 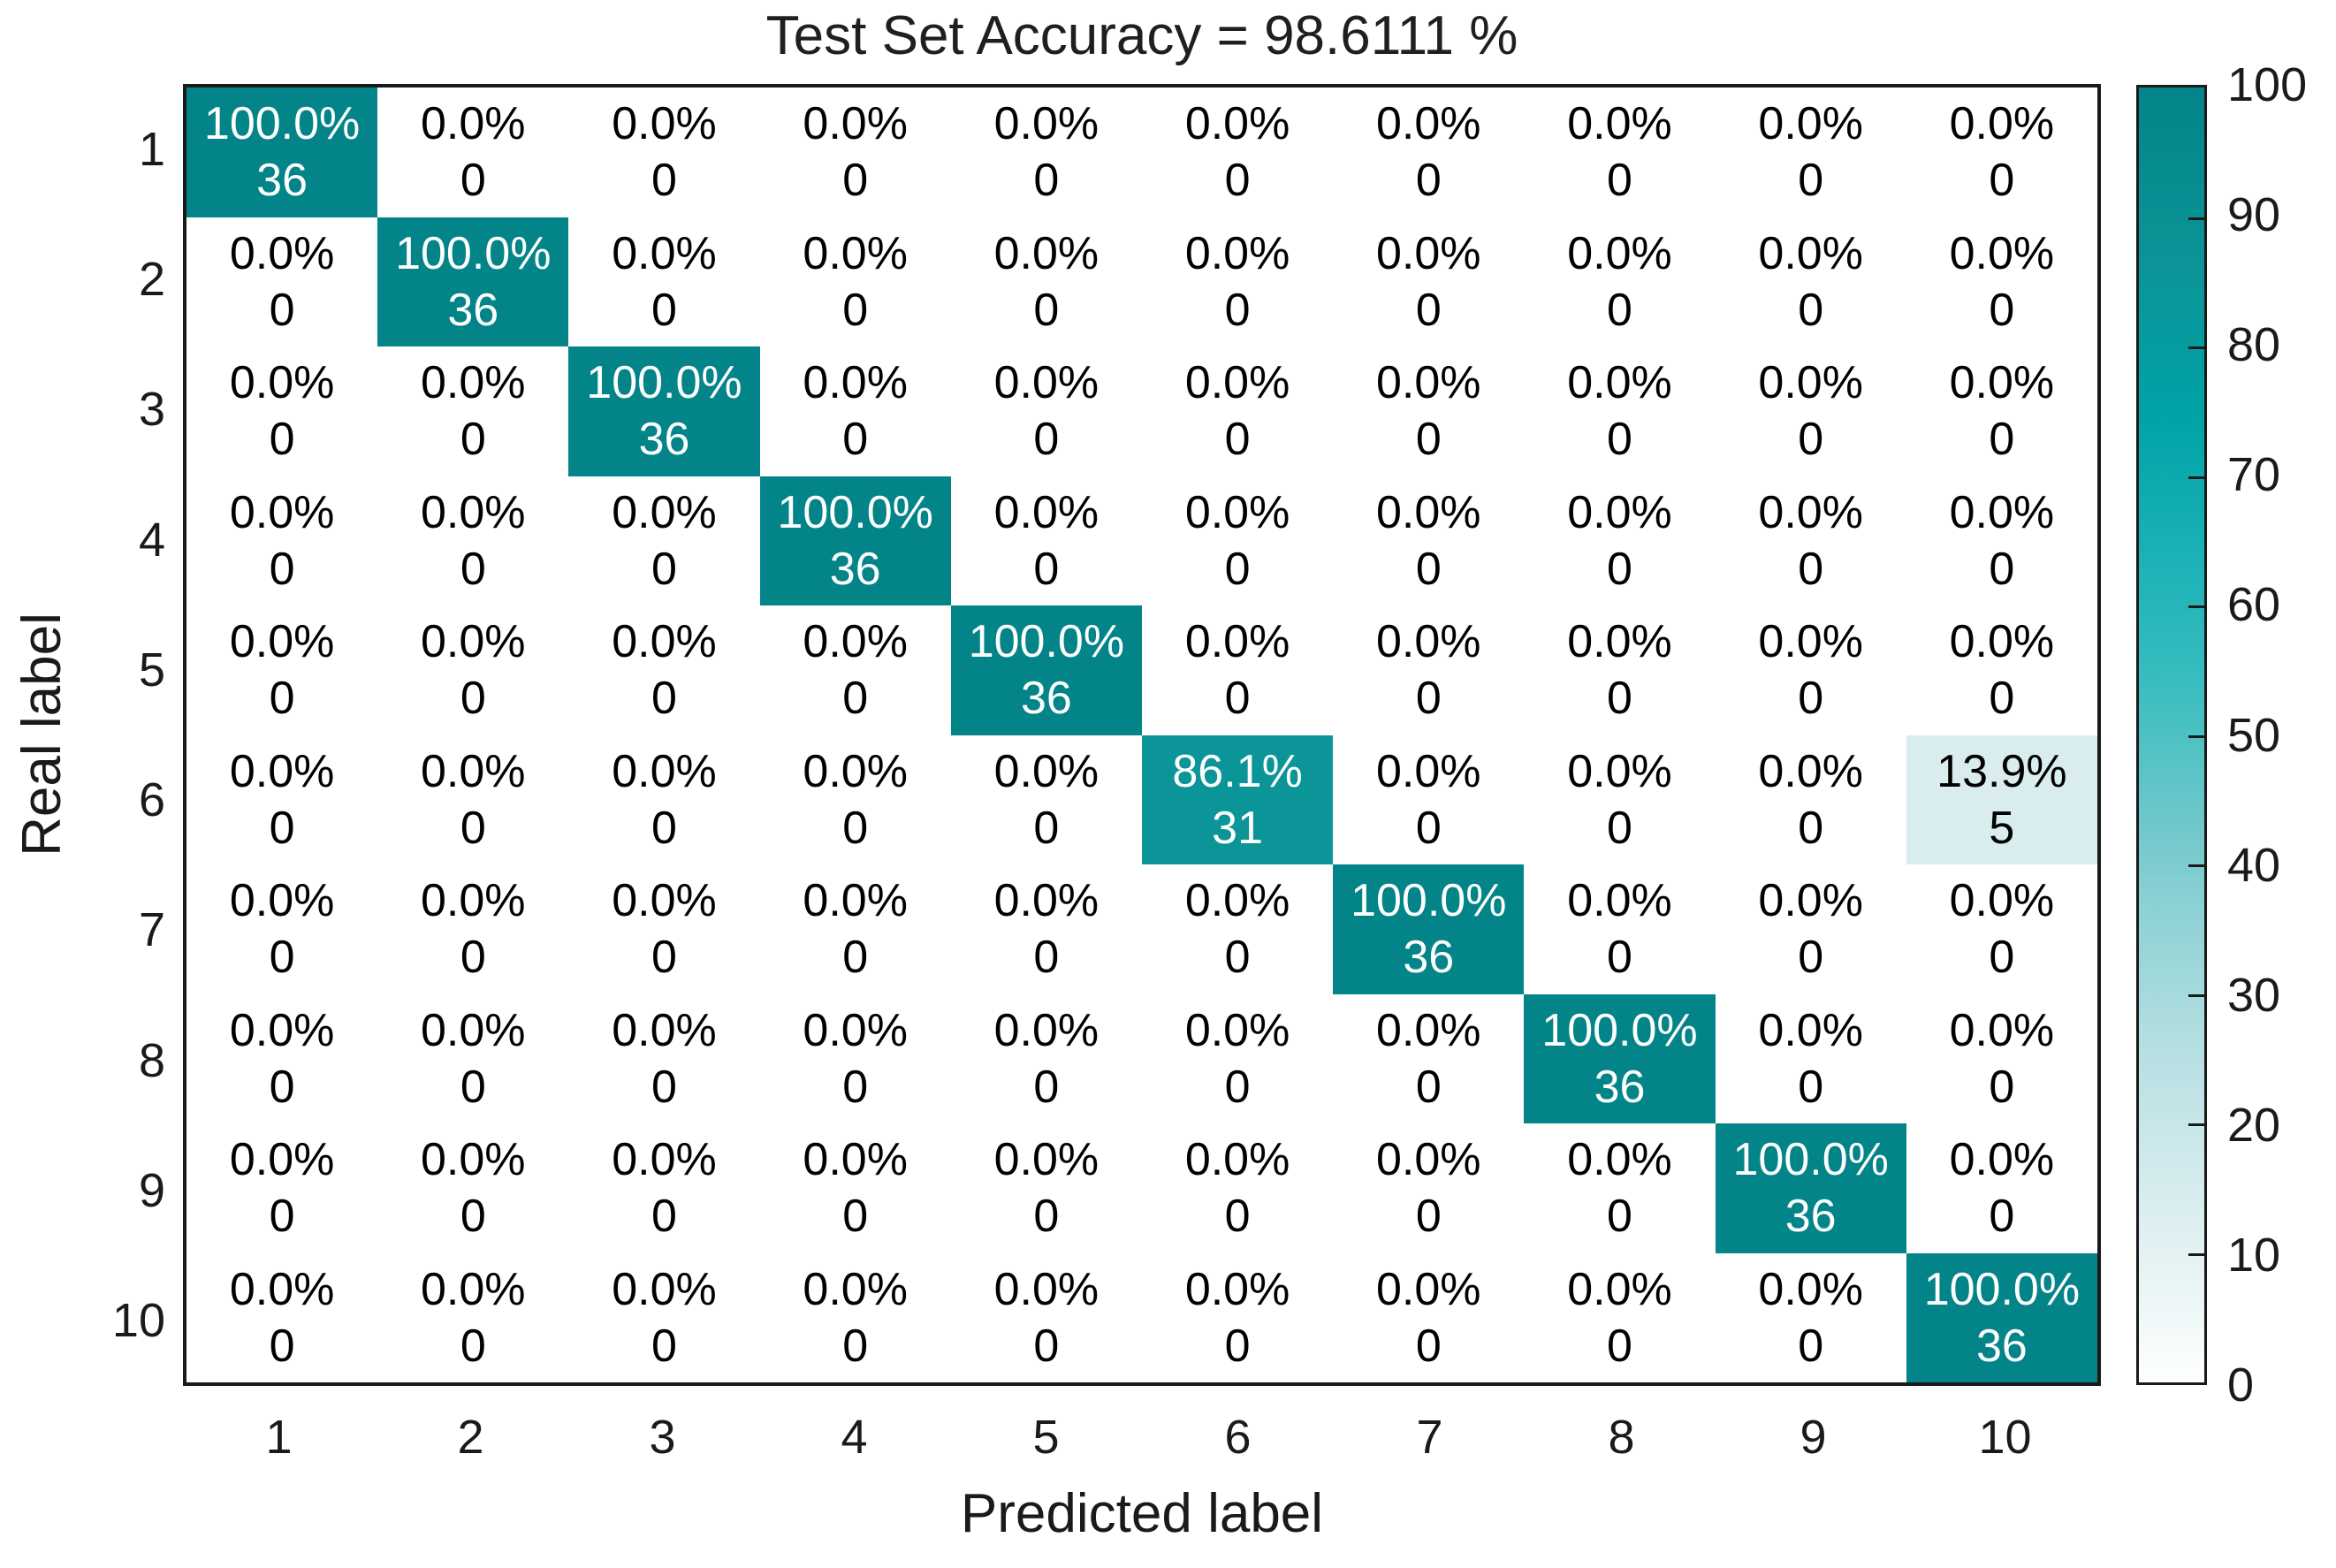 I want to click on matrix-cell-r2-c3: 0.0% 0, so click(x=664, y=282).